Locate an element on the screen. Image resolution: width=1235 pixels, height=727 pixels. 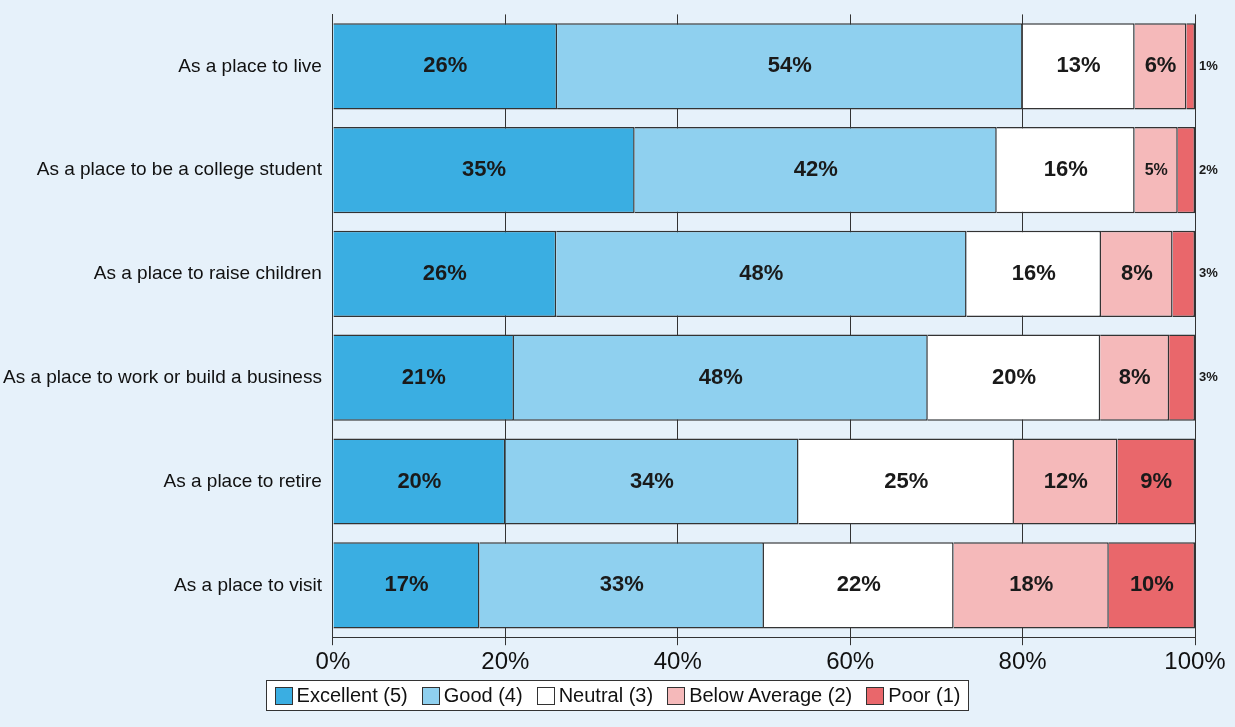
data-label: 17% is located at coordinates (406, 584).